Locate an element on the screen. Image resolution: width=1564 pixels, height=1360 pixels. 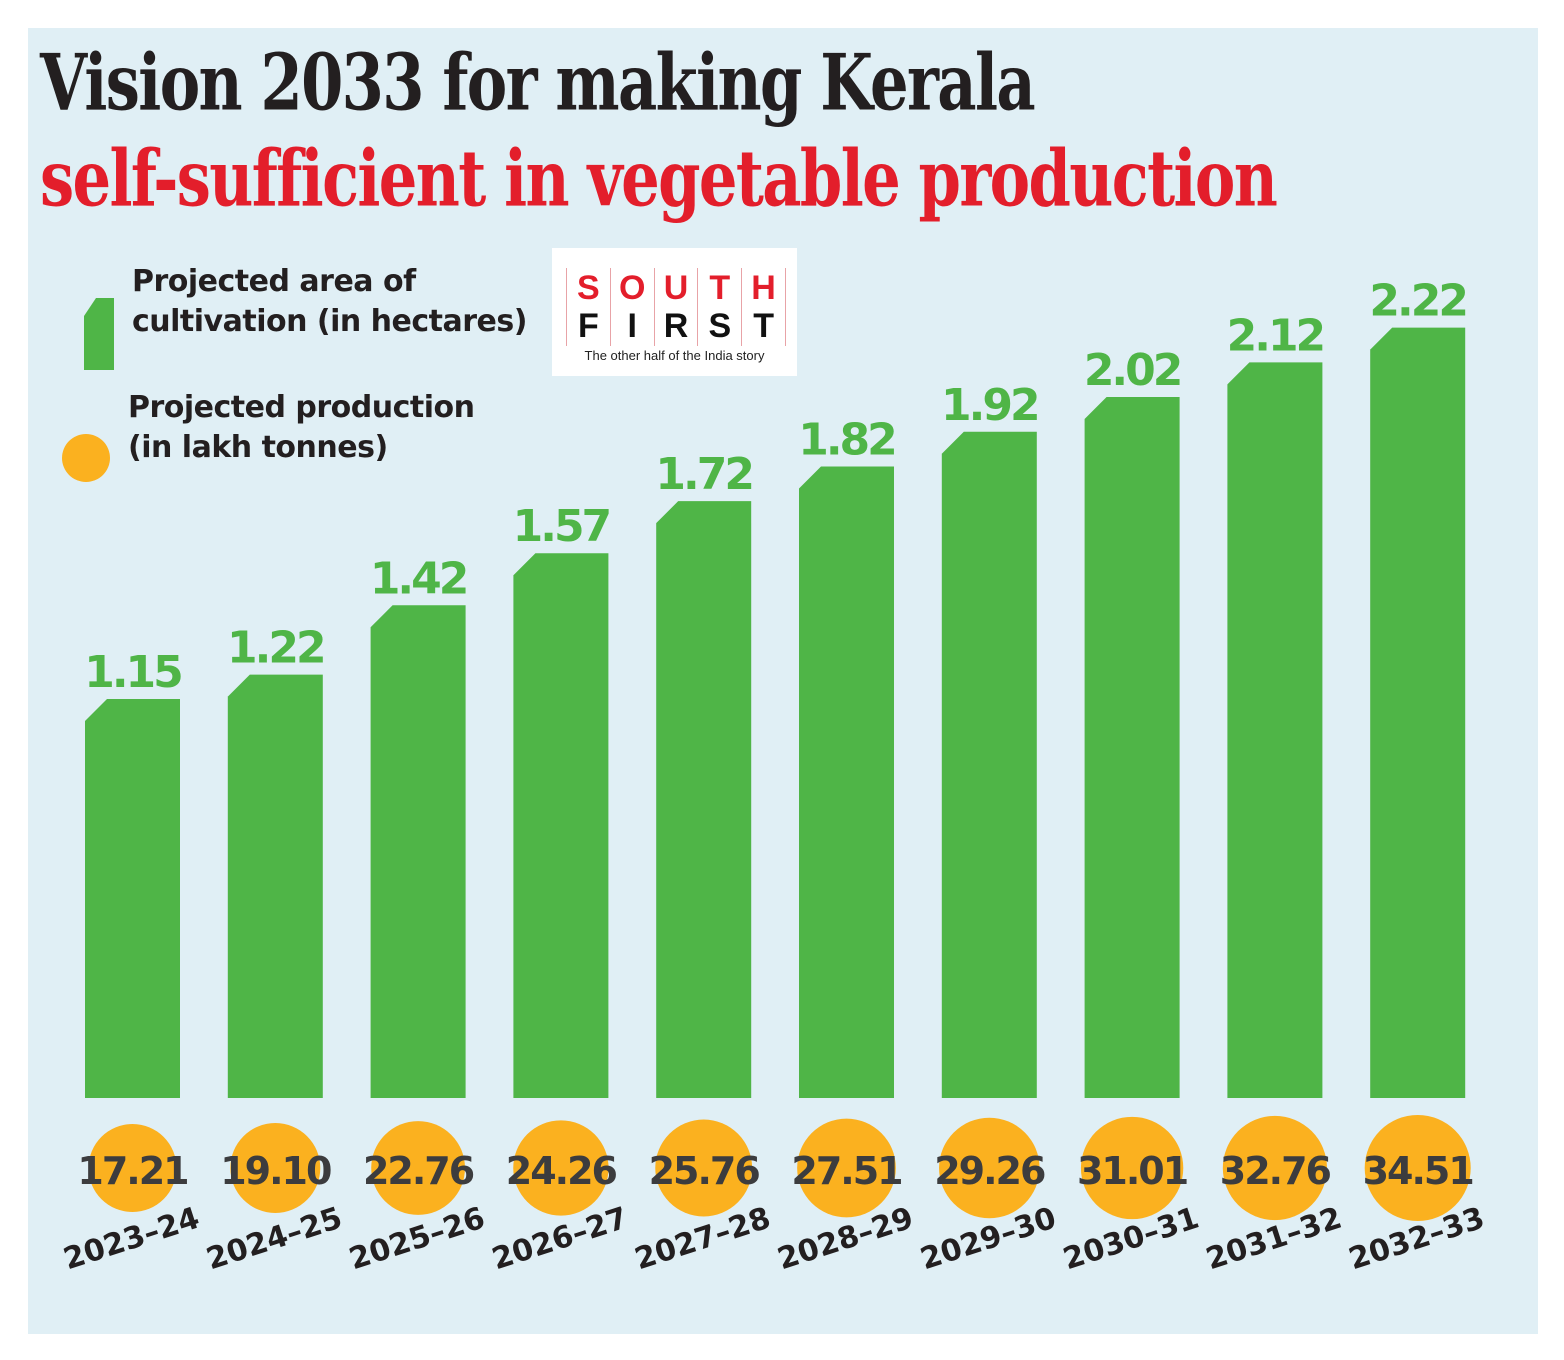
logo-letter: H is located at coordinates (763, 288).